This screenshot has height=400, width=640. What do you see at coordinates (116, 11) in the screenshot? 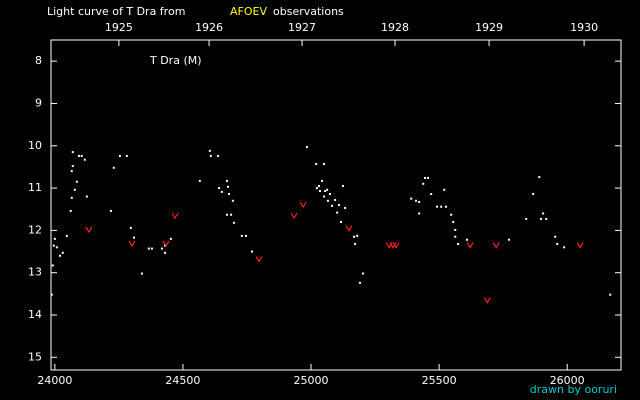
I see `title-prefix: Light curve of T Dra from` at bounding box center [116, 11].